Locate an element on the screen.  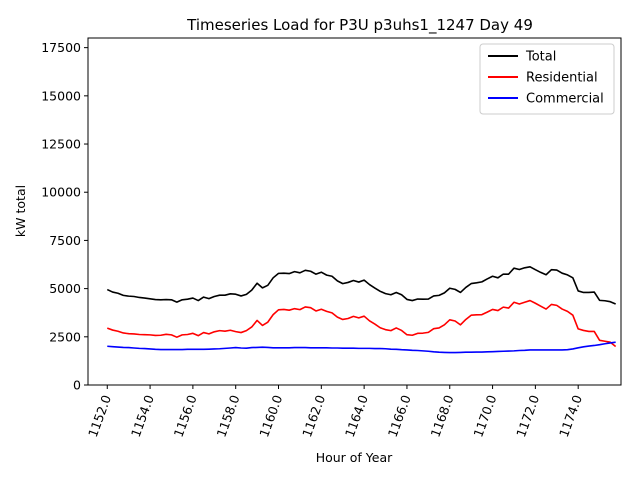
legend-label-residential: Residential is located at coordinates (562, 78).